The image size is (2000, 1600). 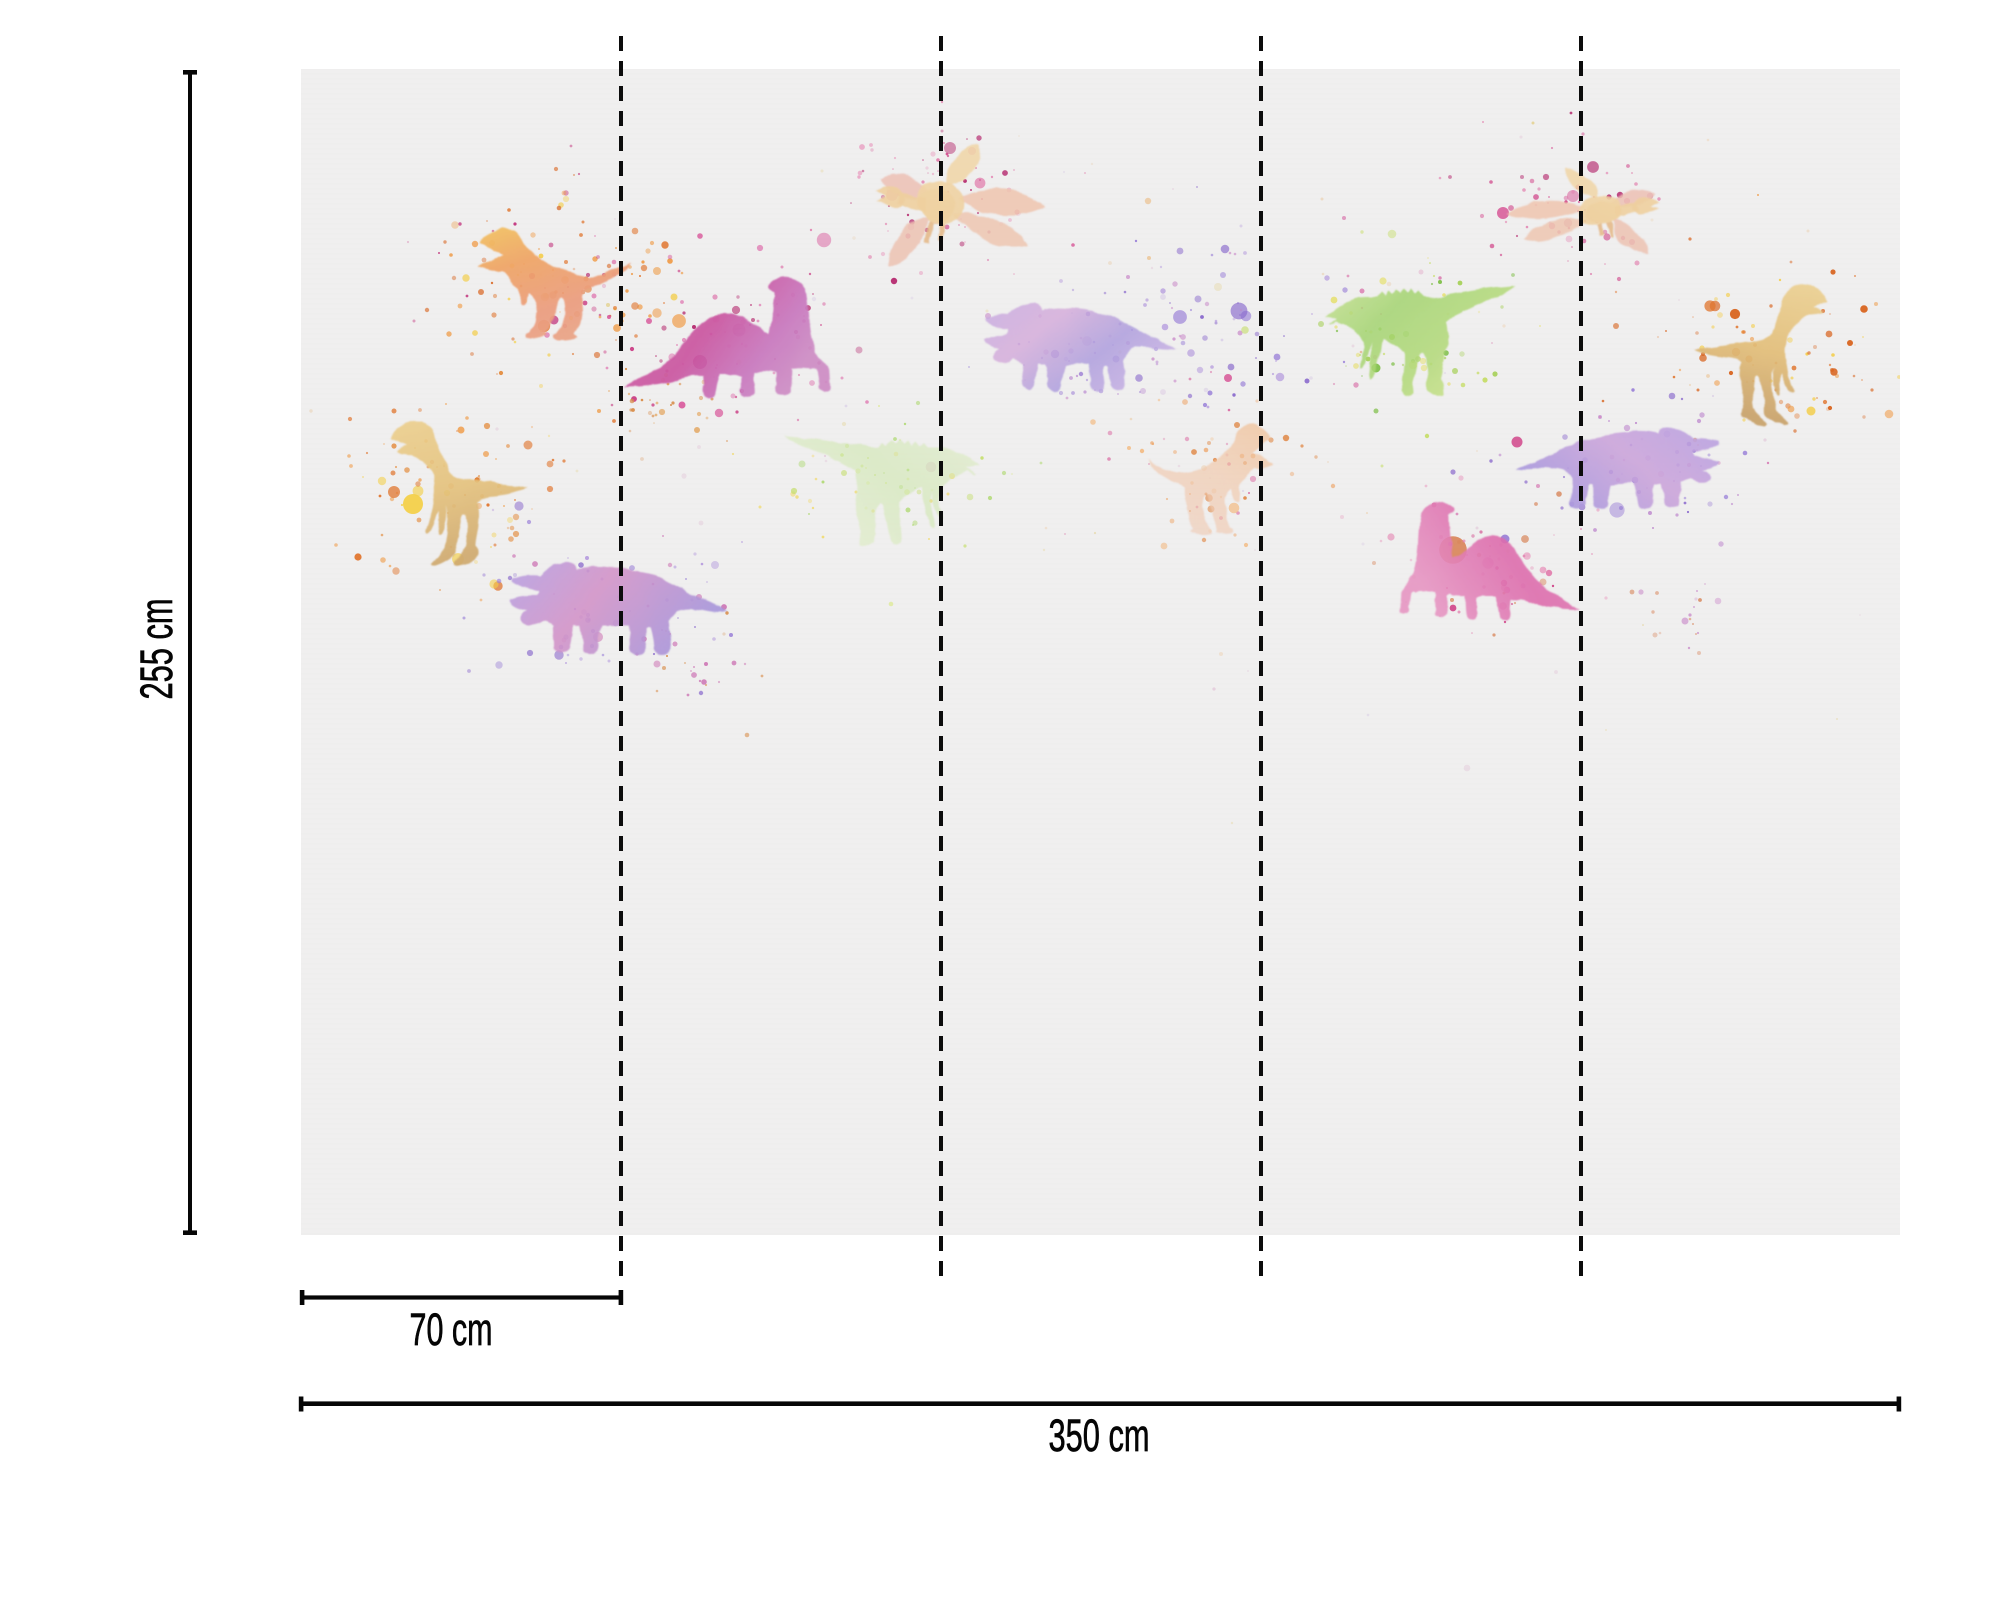 I want to click on svg-text: 70 cm, so click(x=451, y=1329).